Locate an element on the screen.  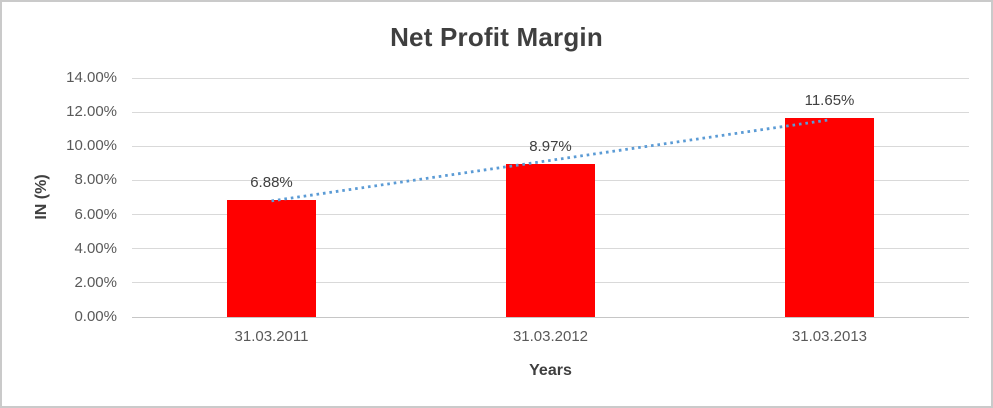
x-axis-line is located at coordinates (550, 317).